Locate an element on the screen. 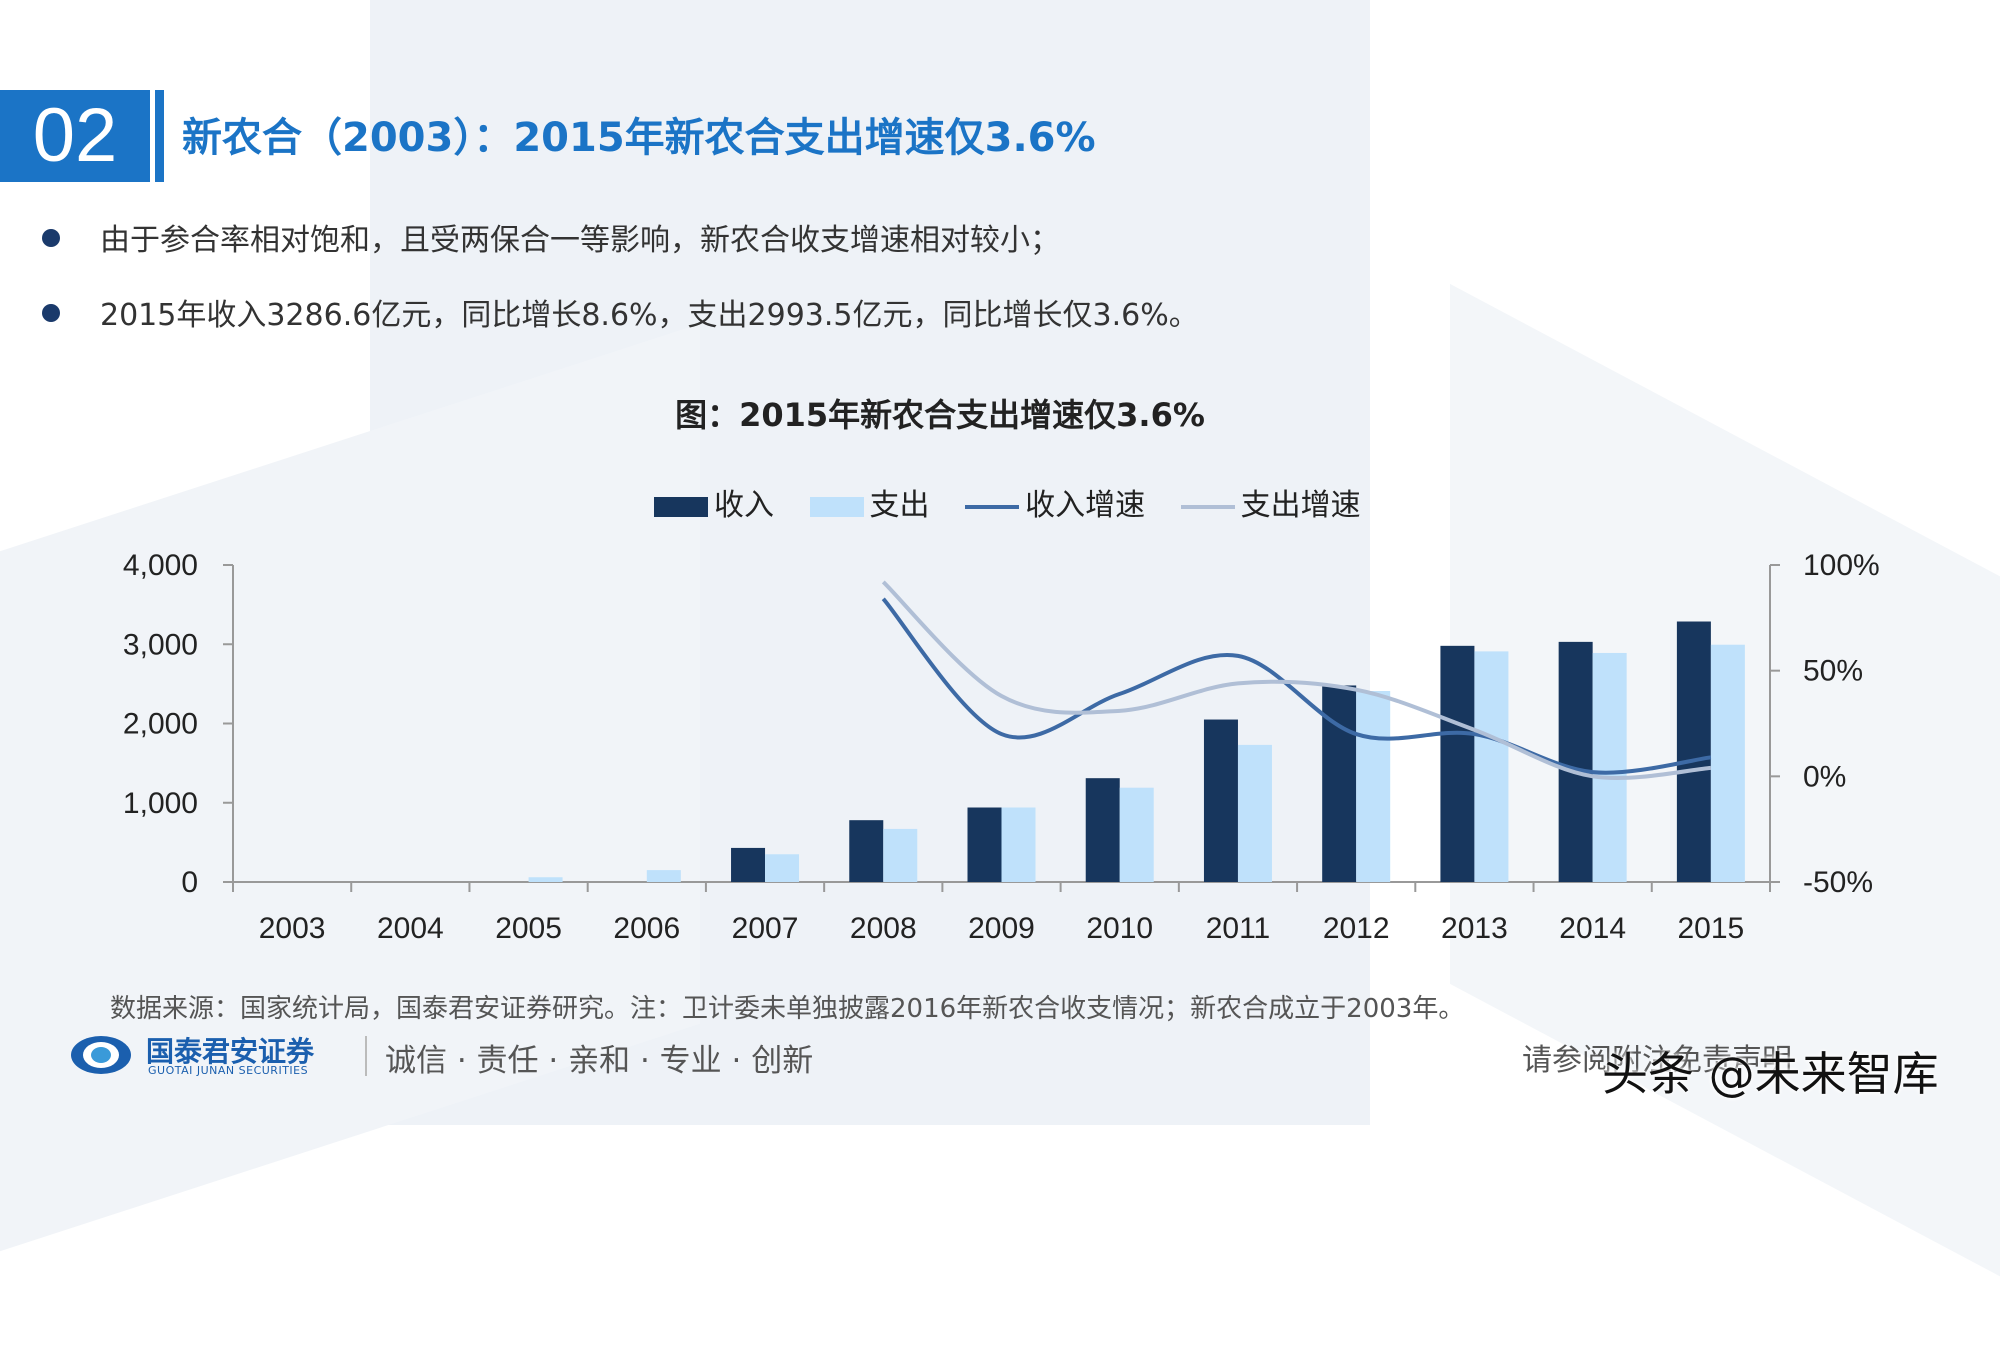 The width and height of the screenshot is (2000, 1356). y-left-tick-label: 1,000 is located at coordinates (160, 803).